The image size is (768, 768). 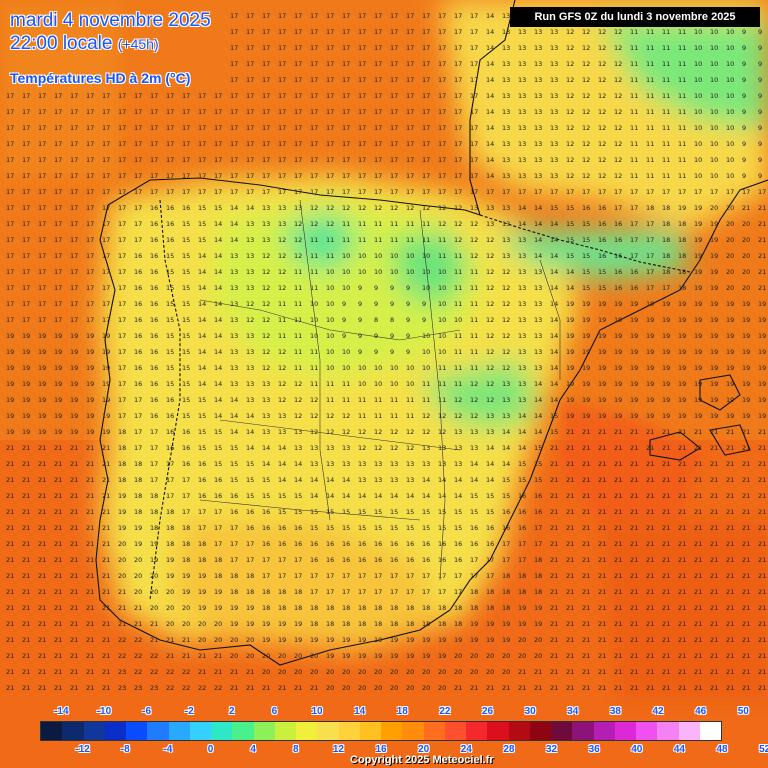 I want to click on legend-label: -12, so click(x=82, y=749).